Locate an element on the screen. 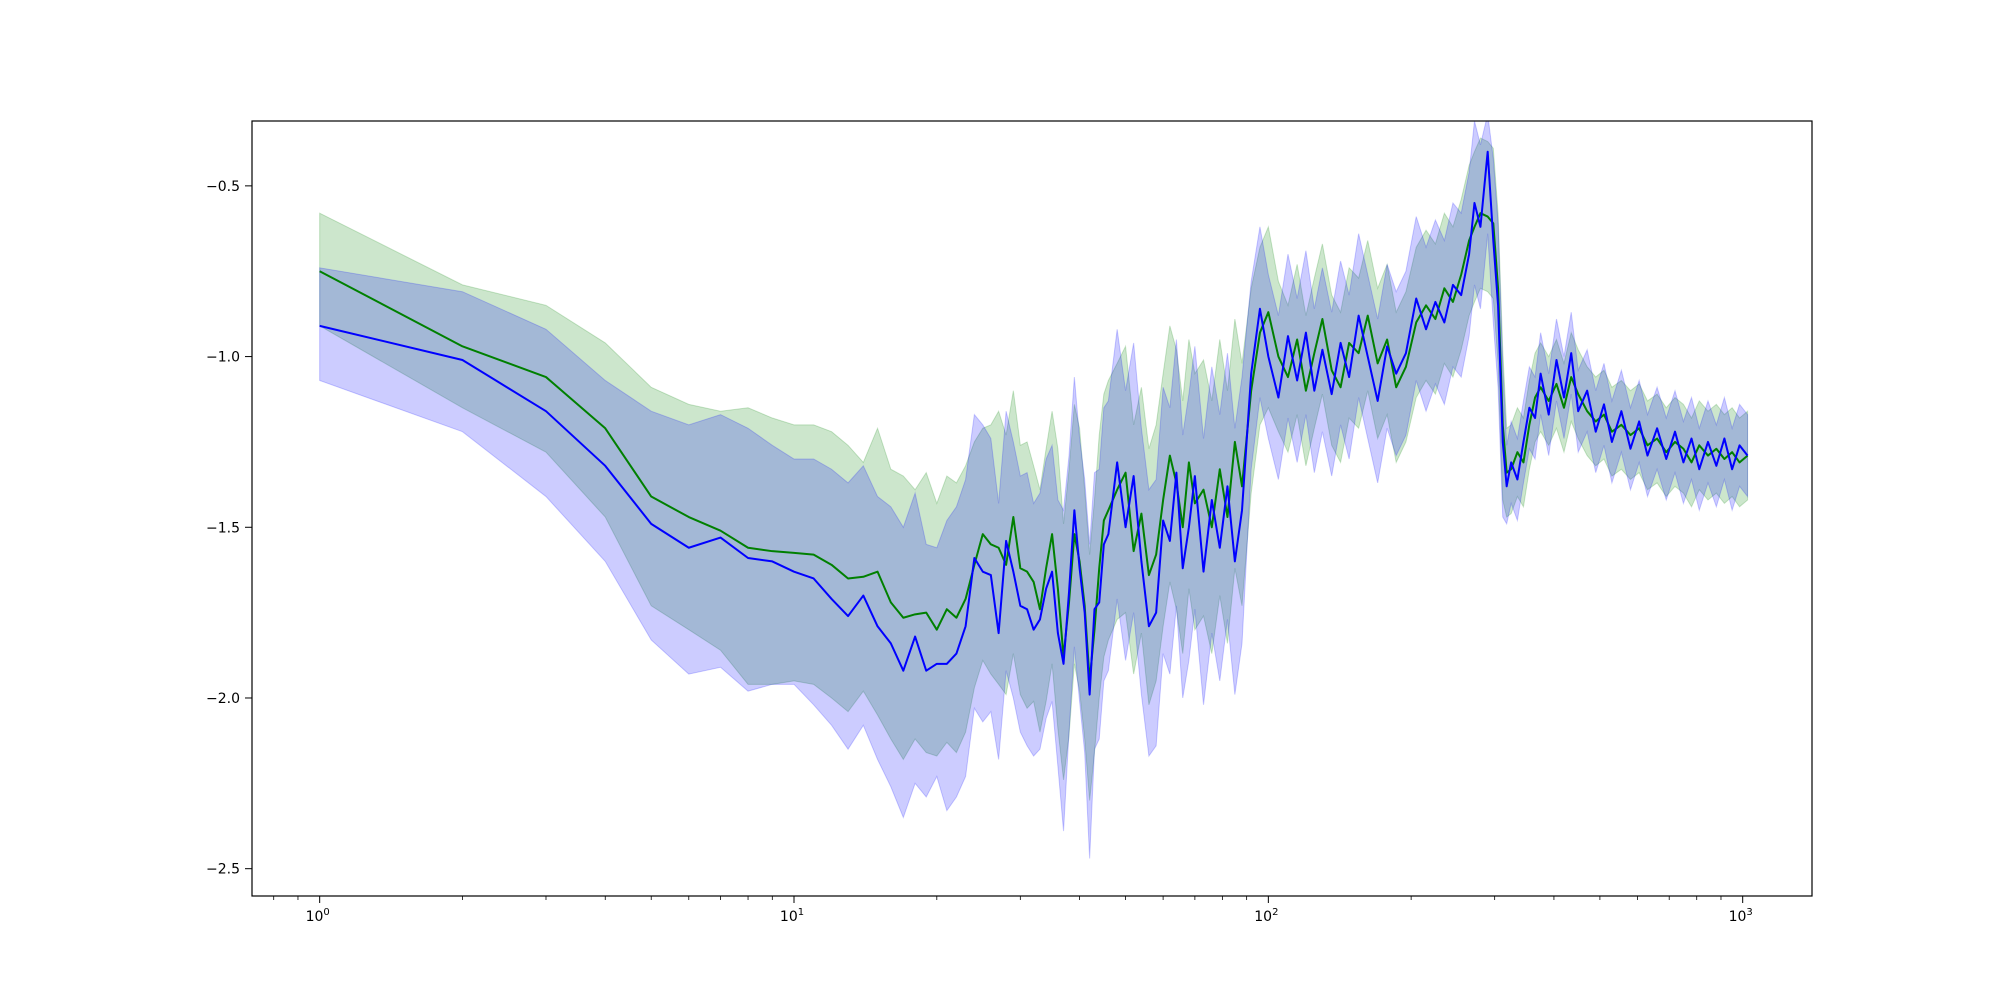 The height and width of the screenshot is (1005, 2000). y-axis: −0.5 −1.0 −1.5 −2.0 −2.5 is located at coordinates (229, 528).